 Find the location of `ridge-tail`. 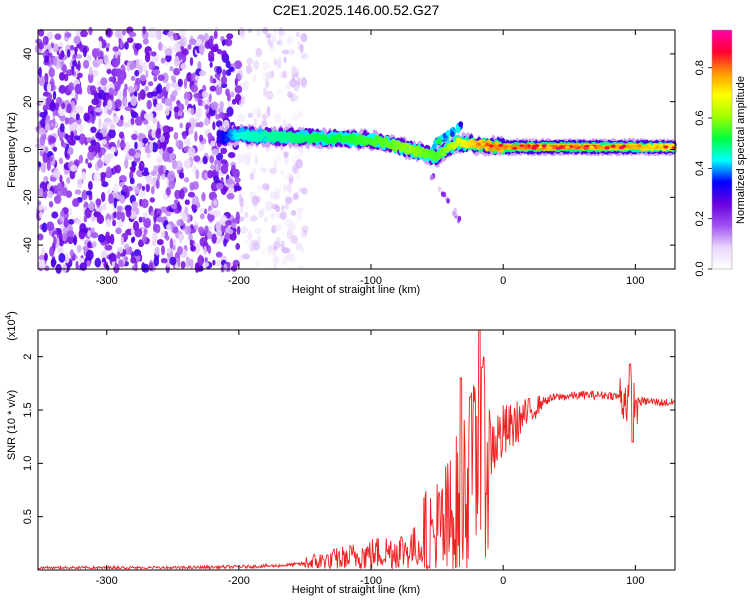

ridge-tail is located at coordinates (439, 189).